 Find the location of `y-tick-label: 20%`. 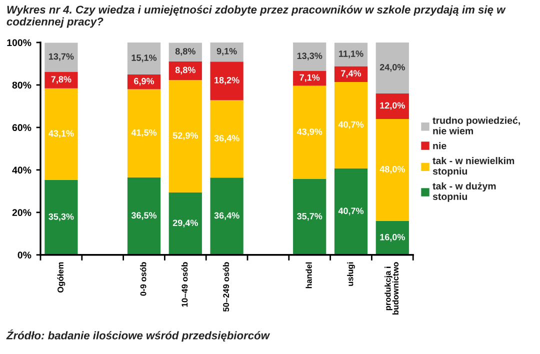

y-tick-label: 20% is located at coordinates (22, 212).